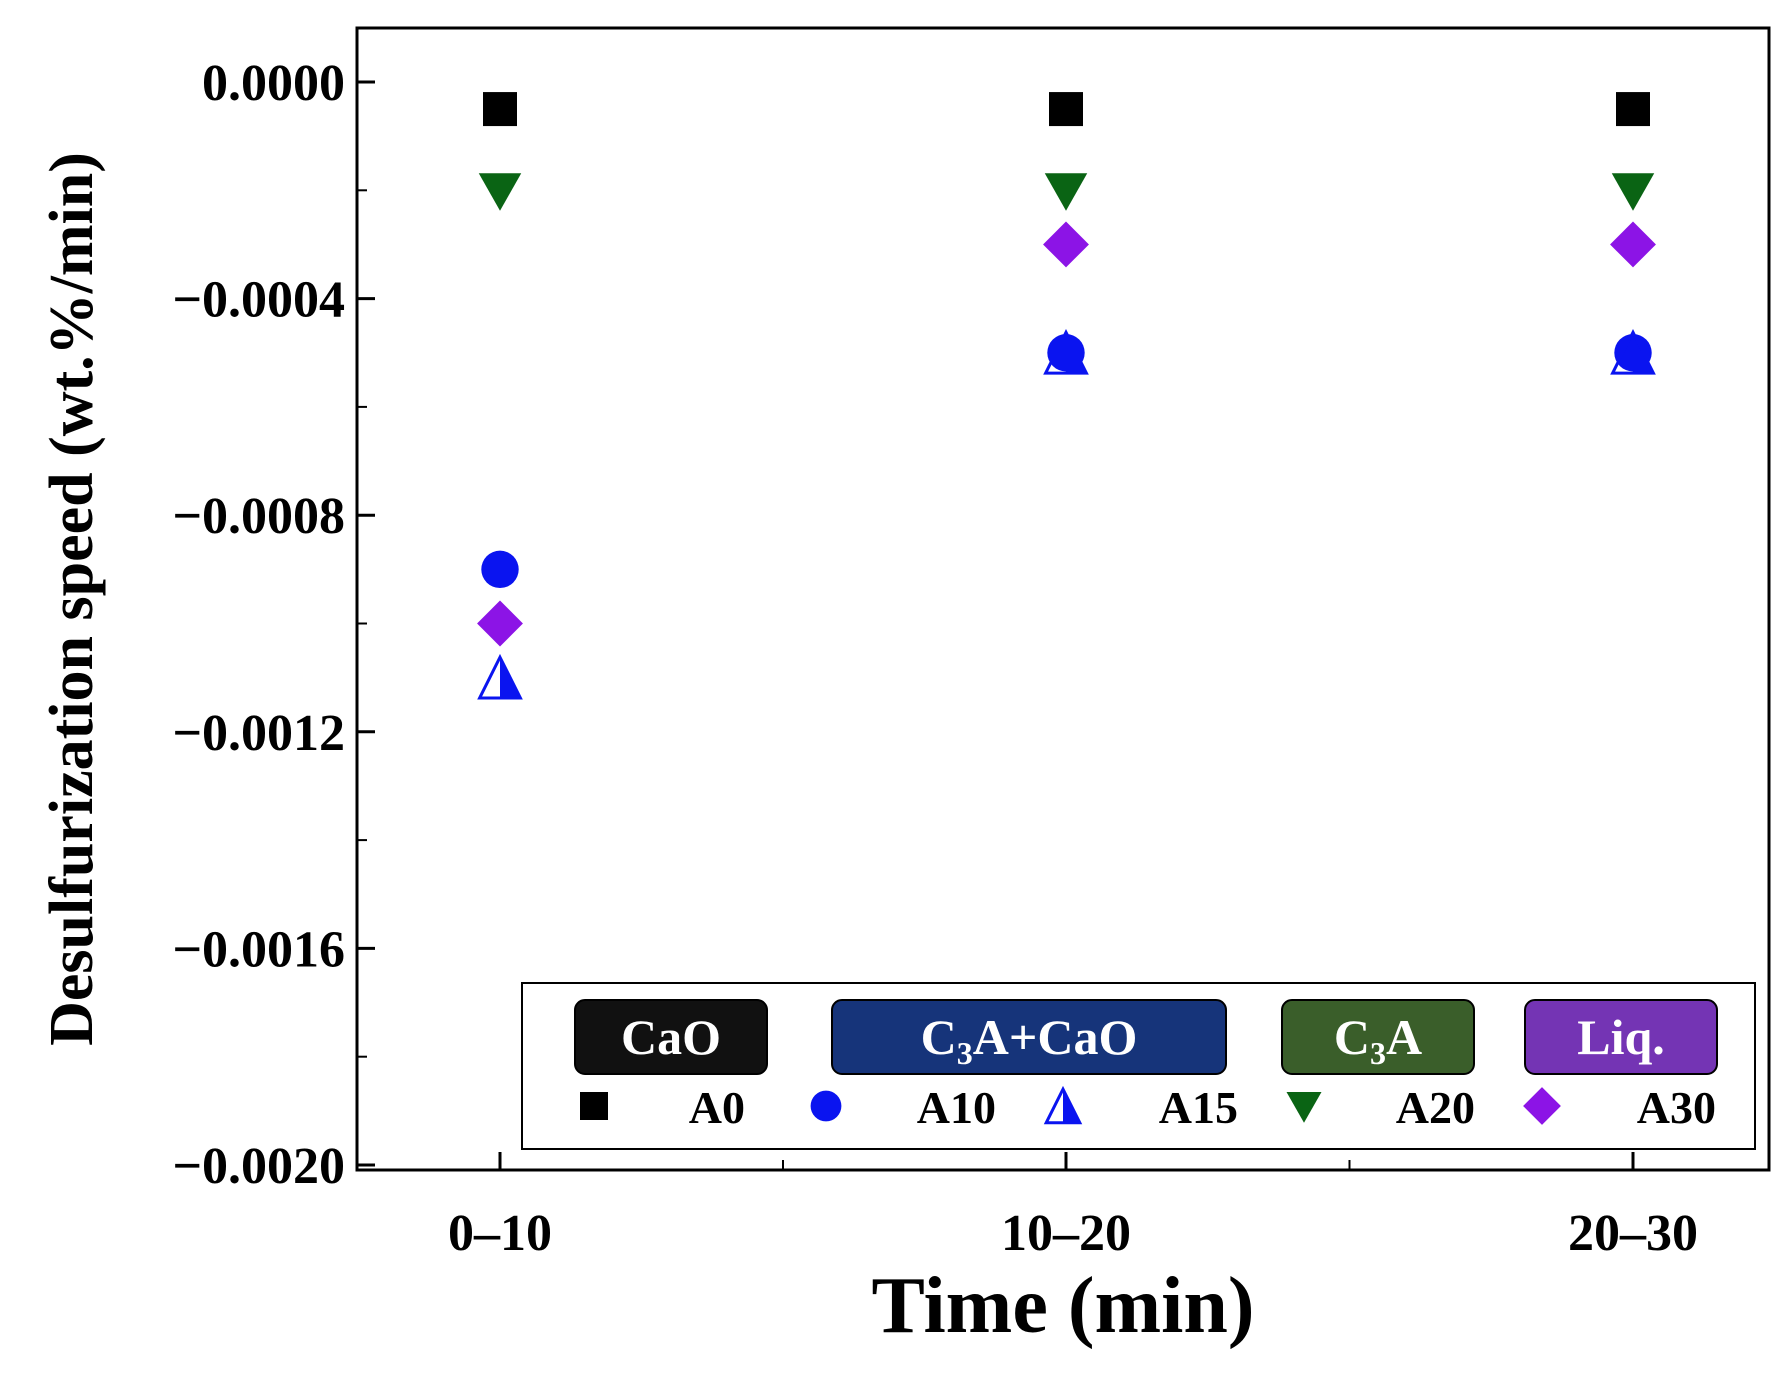  I want to click on legend-entry-A30: A30, so click(1619, 1107).